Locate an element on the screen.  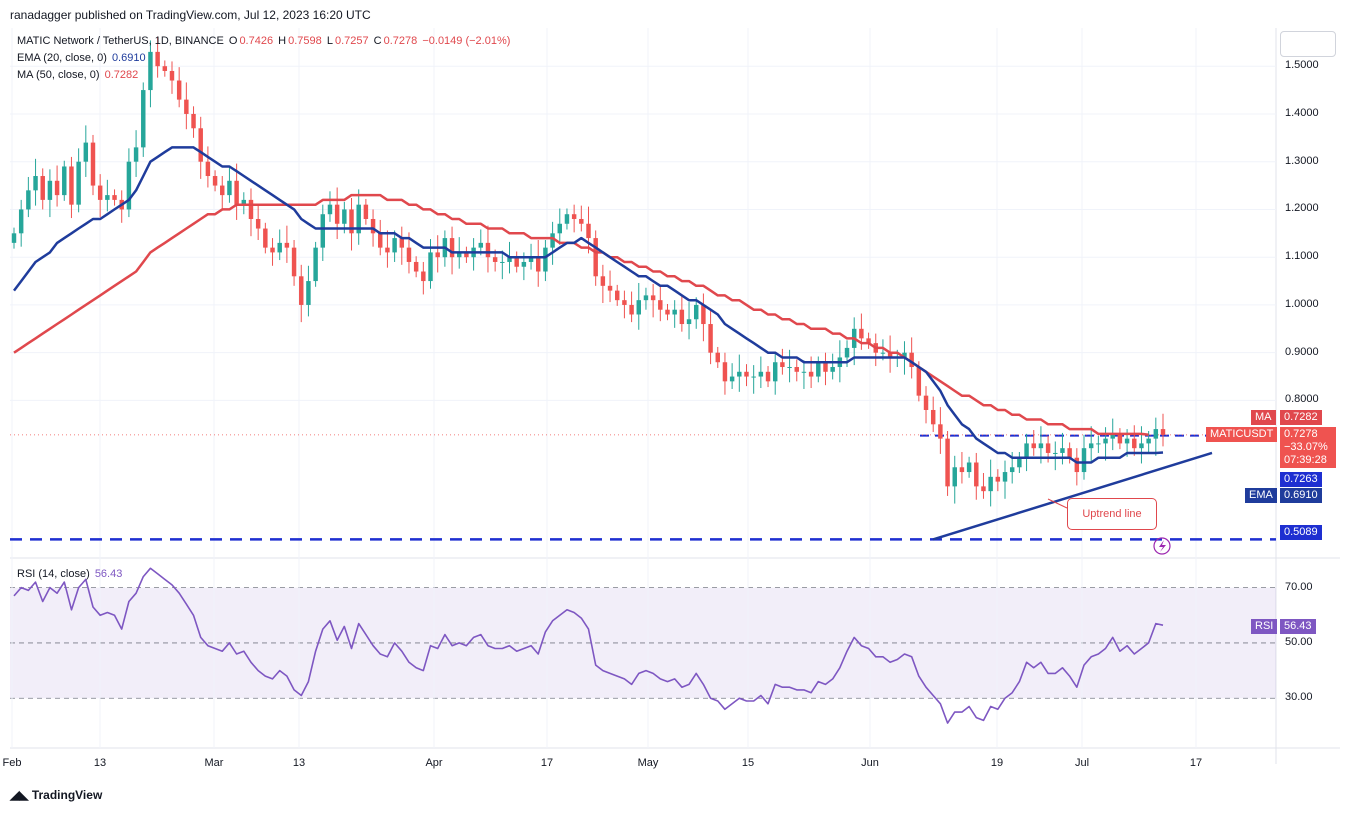
chart-settings-button is located at coordinates (1308, 44).